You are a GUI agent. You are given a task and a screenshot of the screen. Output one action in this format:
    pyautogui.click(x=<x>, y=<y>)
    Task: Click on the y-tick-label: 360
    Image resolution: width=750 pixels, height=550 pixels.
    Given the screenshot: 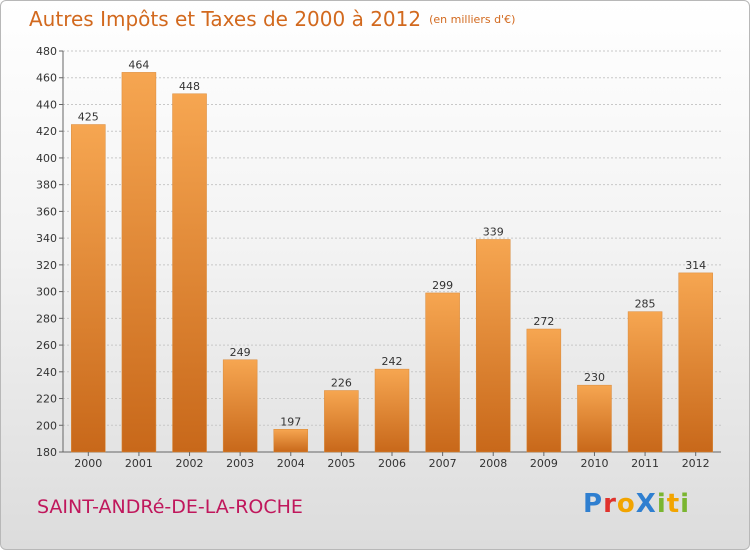 What is the action you would take?
    pyautogui.click(x=46, y=211)
    